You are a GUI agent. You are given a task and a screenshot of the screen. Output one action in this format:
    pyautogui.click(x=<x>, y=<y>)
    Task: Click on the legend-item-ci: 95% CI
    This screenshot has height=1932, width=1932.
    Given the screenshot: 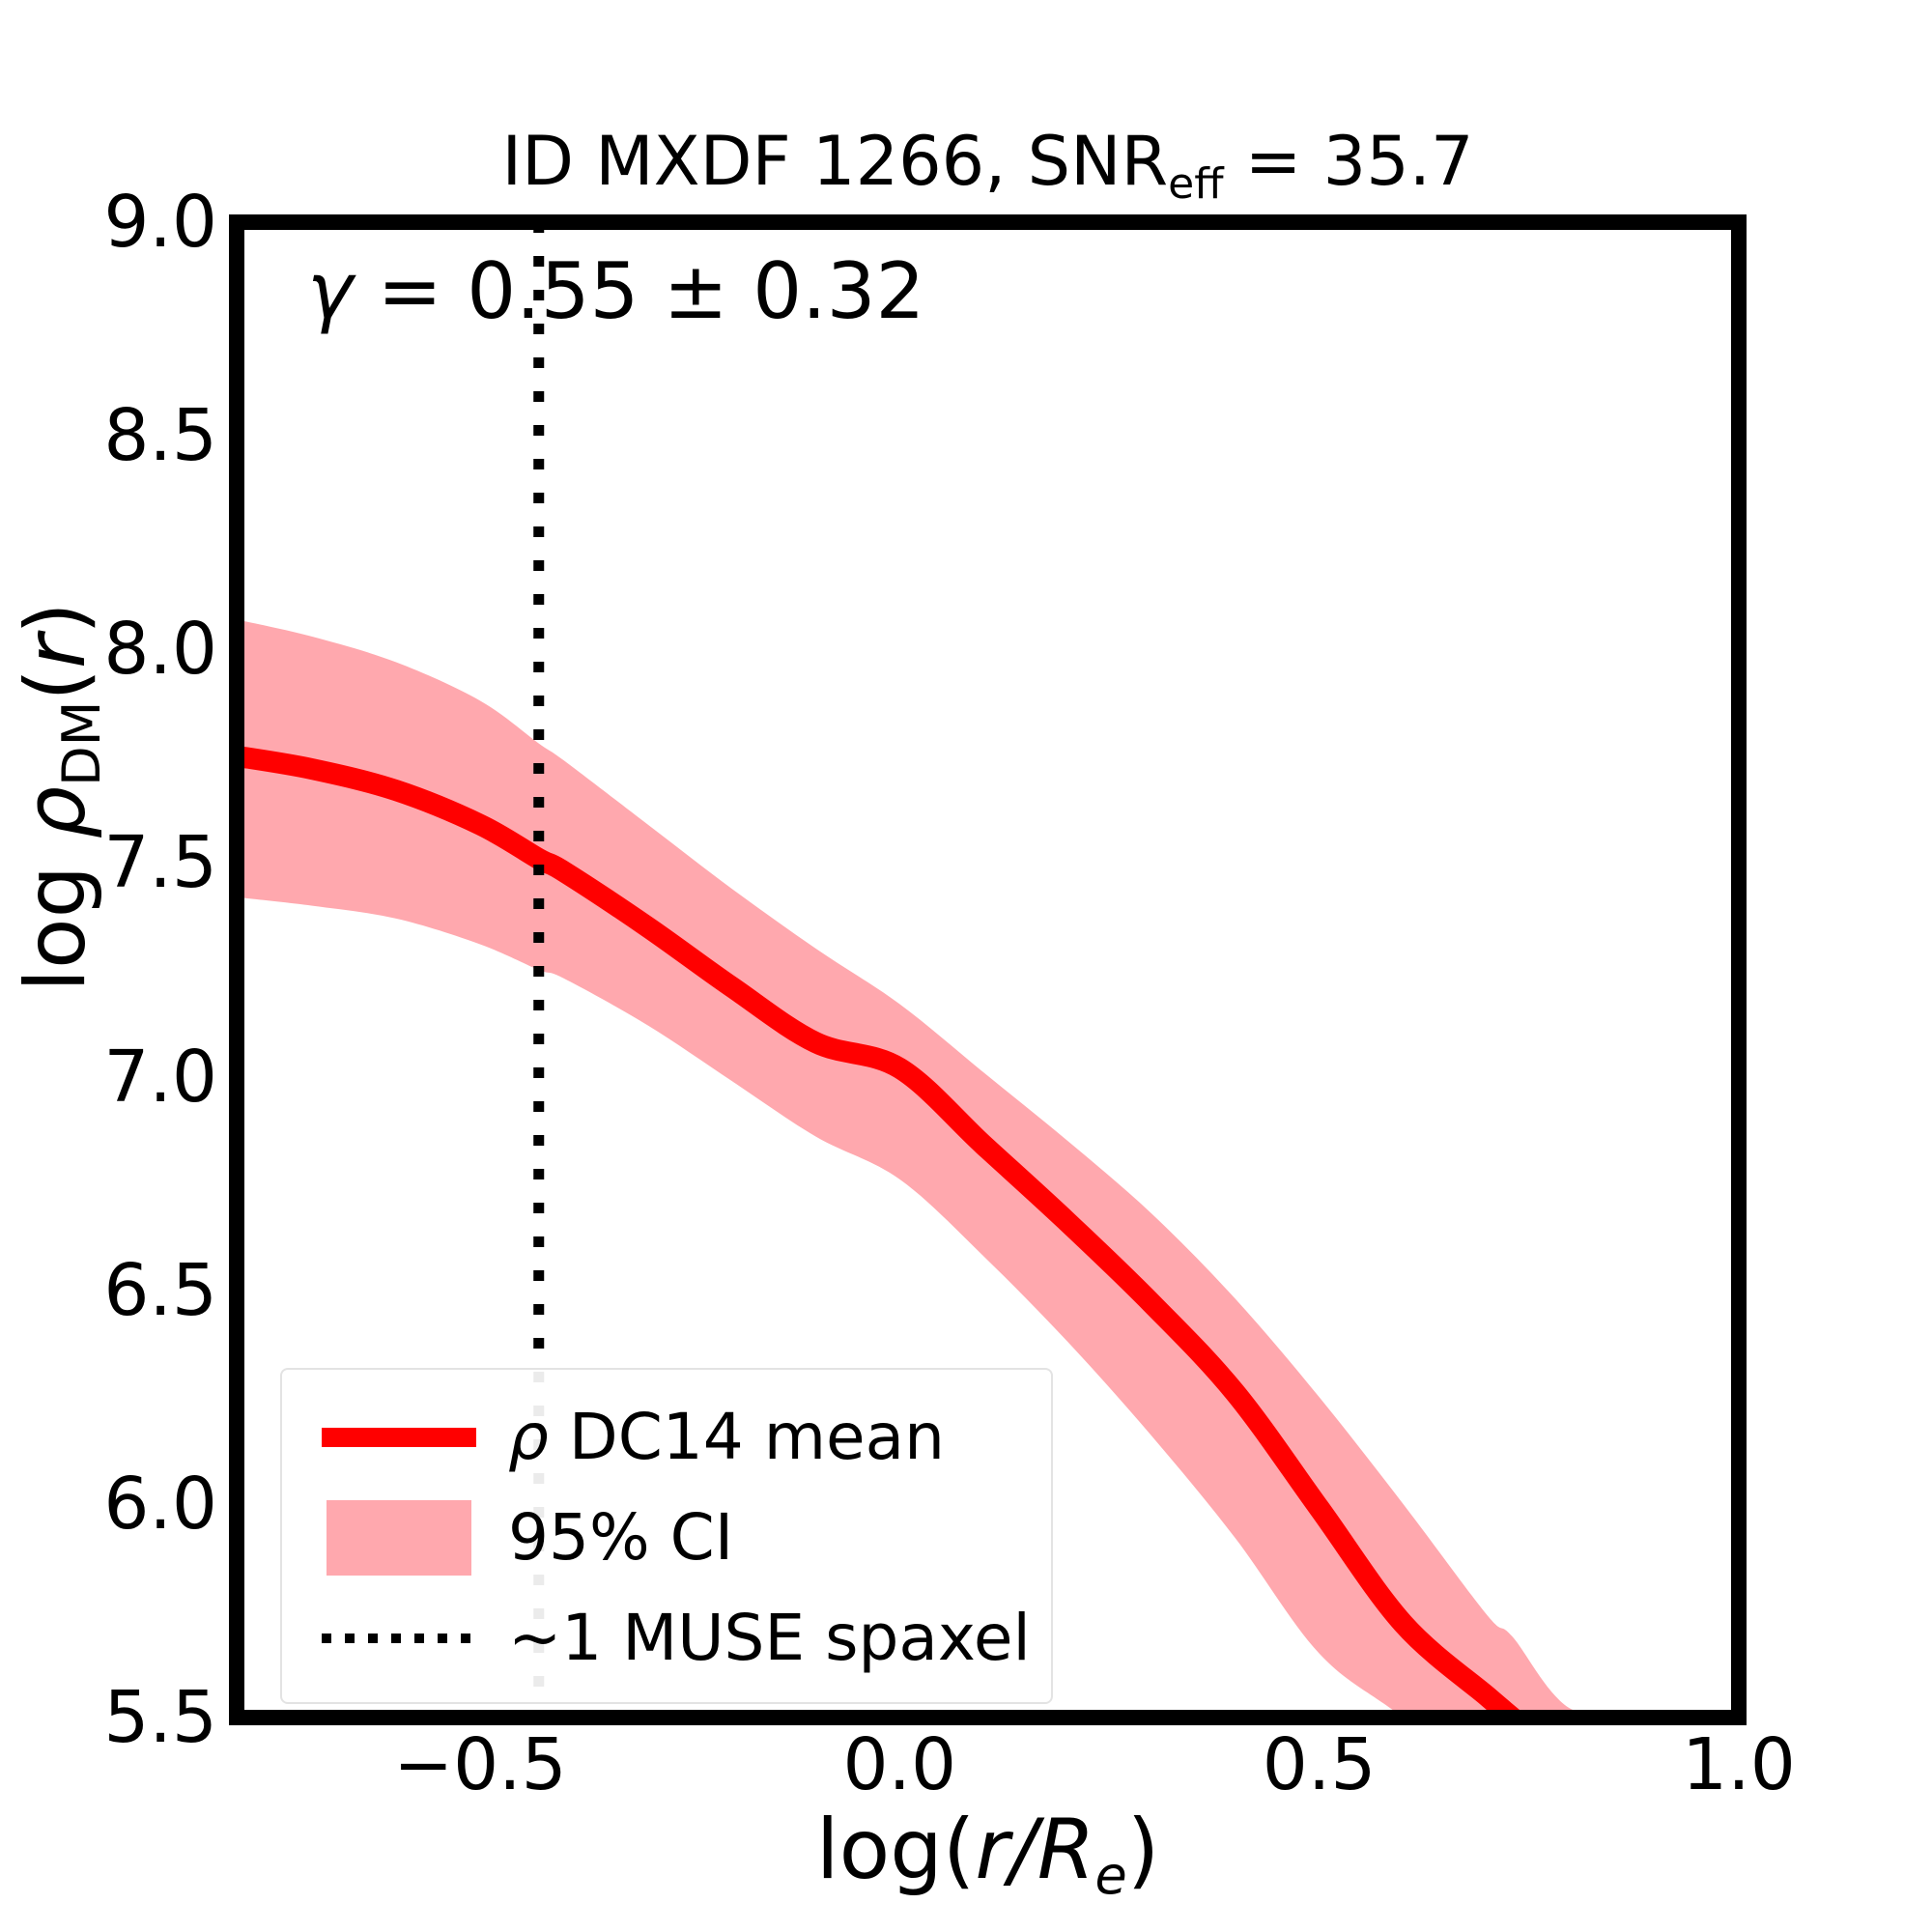 What is the action you would take?
    pyautogui.click(x=666, y=1538)
    